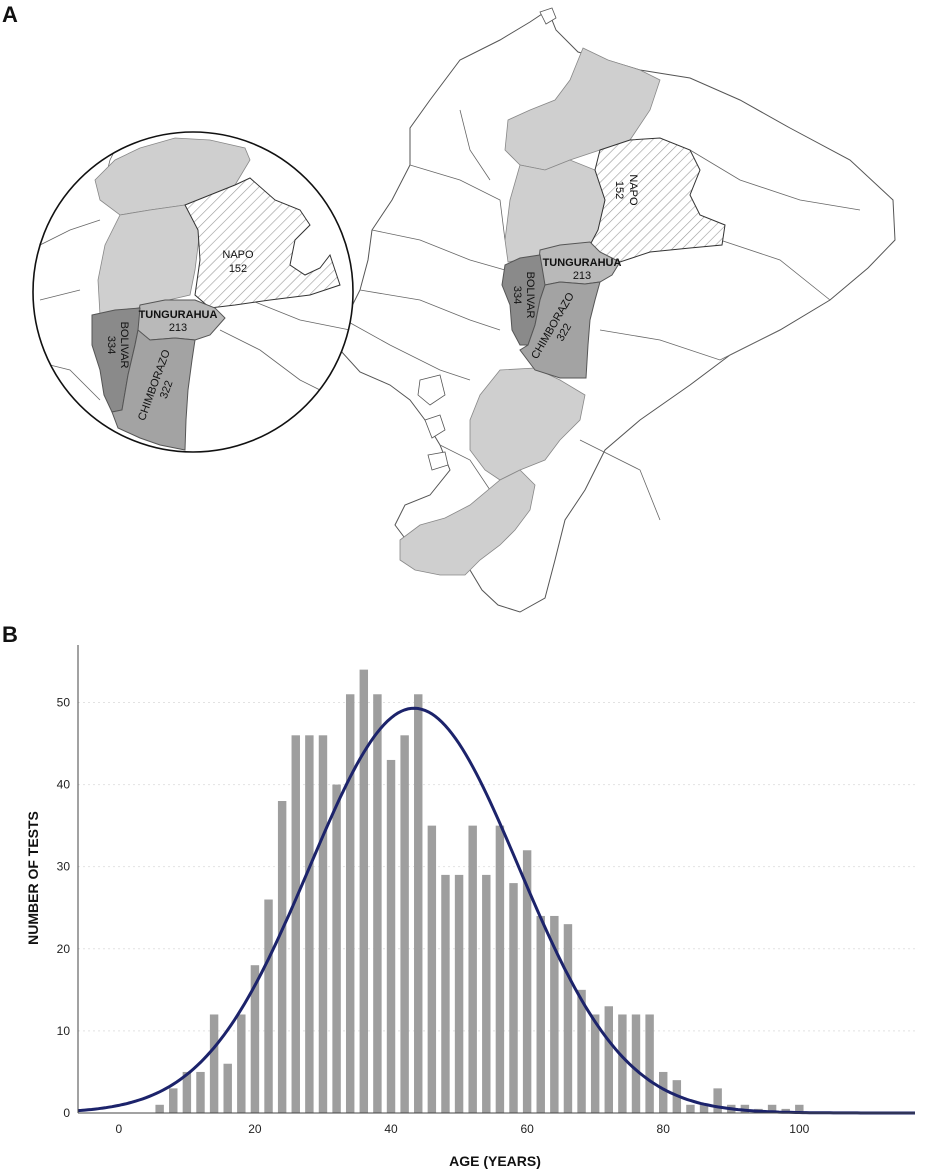  Describe the element at coordinates (111, 345) in the screenshot. I see `inset-bolivar-value-label: 334` at that location.